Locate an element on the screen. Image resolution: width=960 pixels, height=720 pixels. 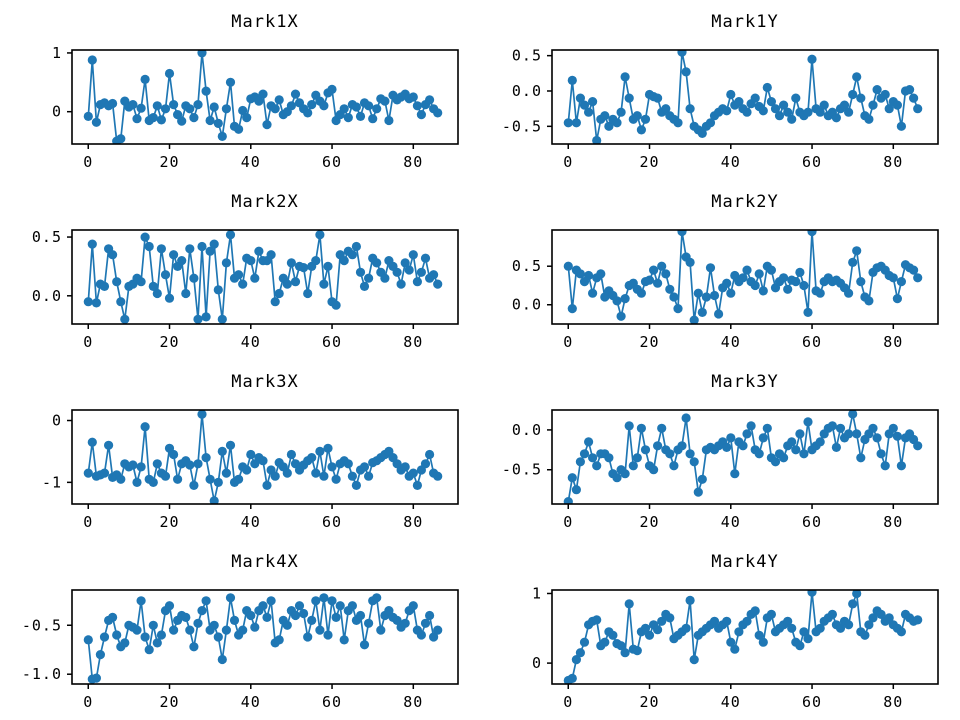
y-tick-label: -0.5 is located at coordinates (42, 625).